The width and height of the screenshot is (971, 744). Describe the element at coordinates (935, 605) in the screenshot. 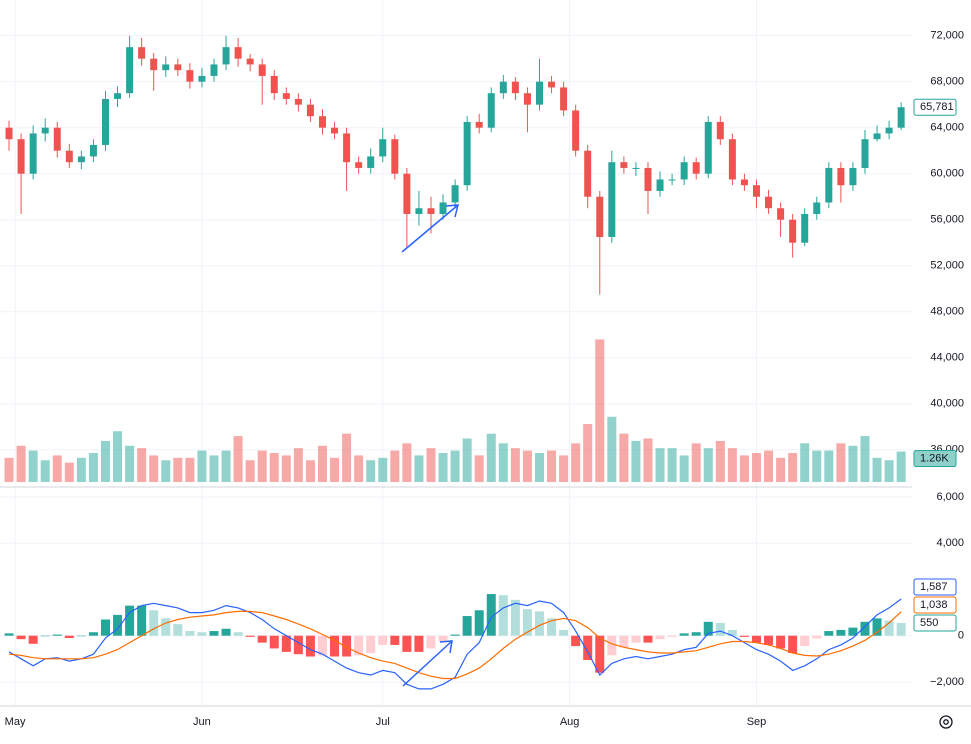

I see `macd-value-label-box` at that location.